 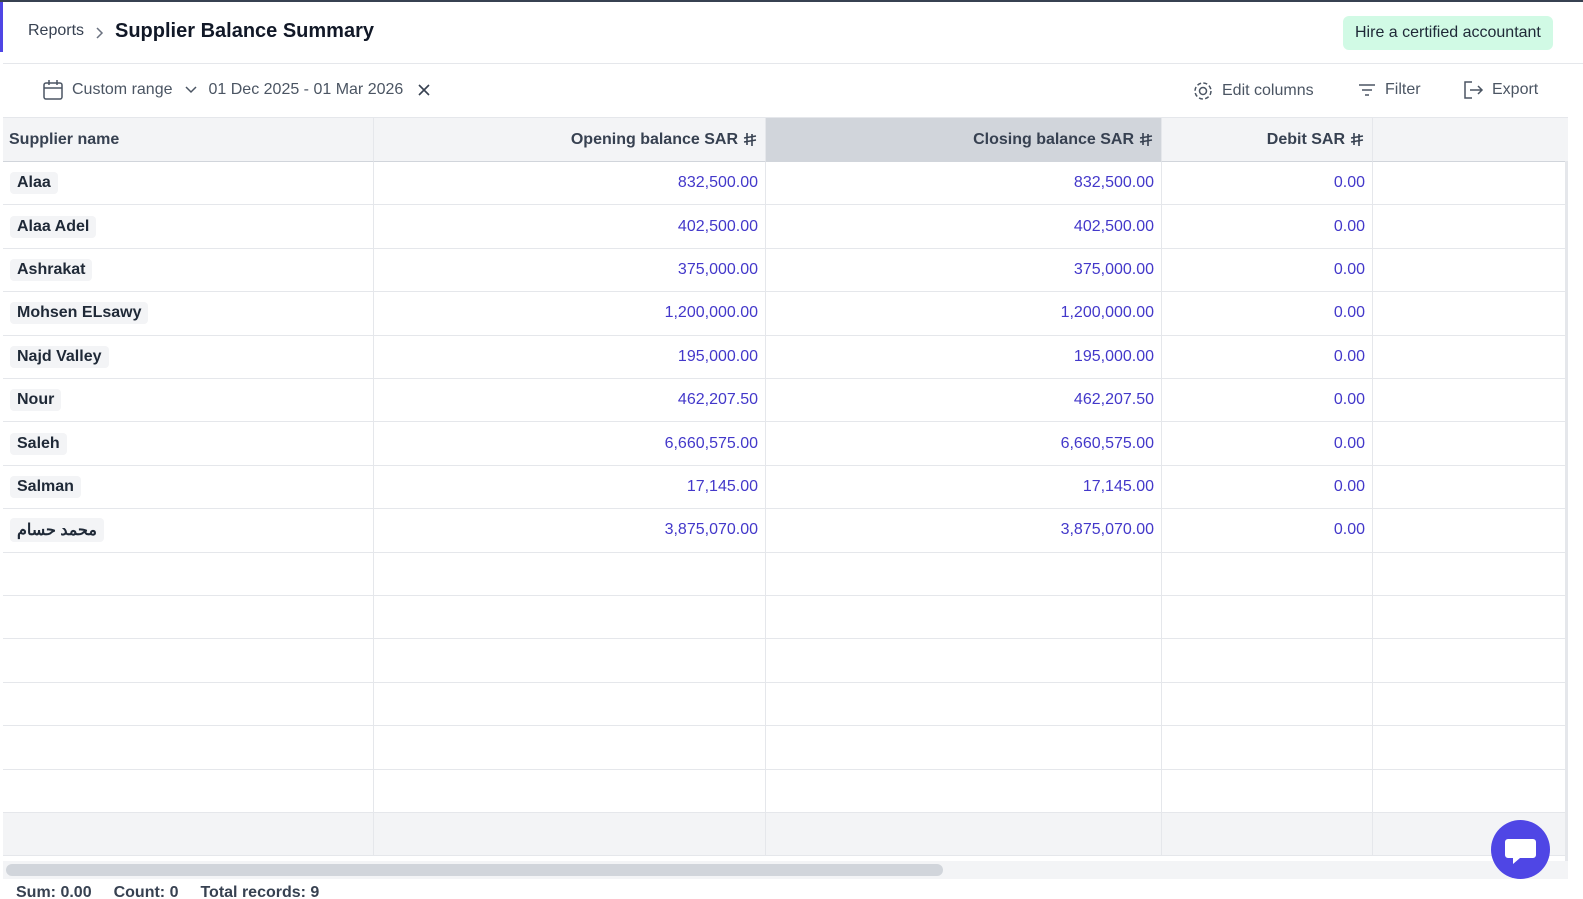 What do you see at coordinates (100, 33) in the screenshot?
I see `chevron` at bounding box center [100, 33].